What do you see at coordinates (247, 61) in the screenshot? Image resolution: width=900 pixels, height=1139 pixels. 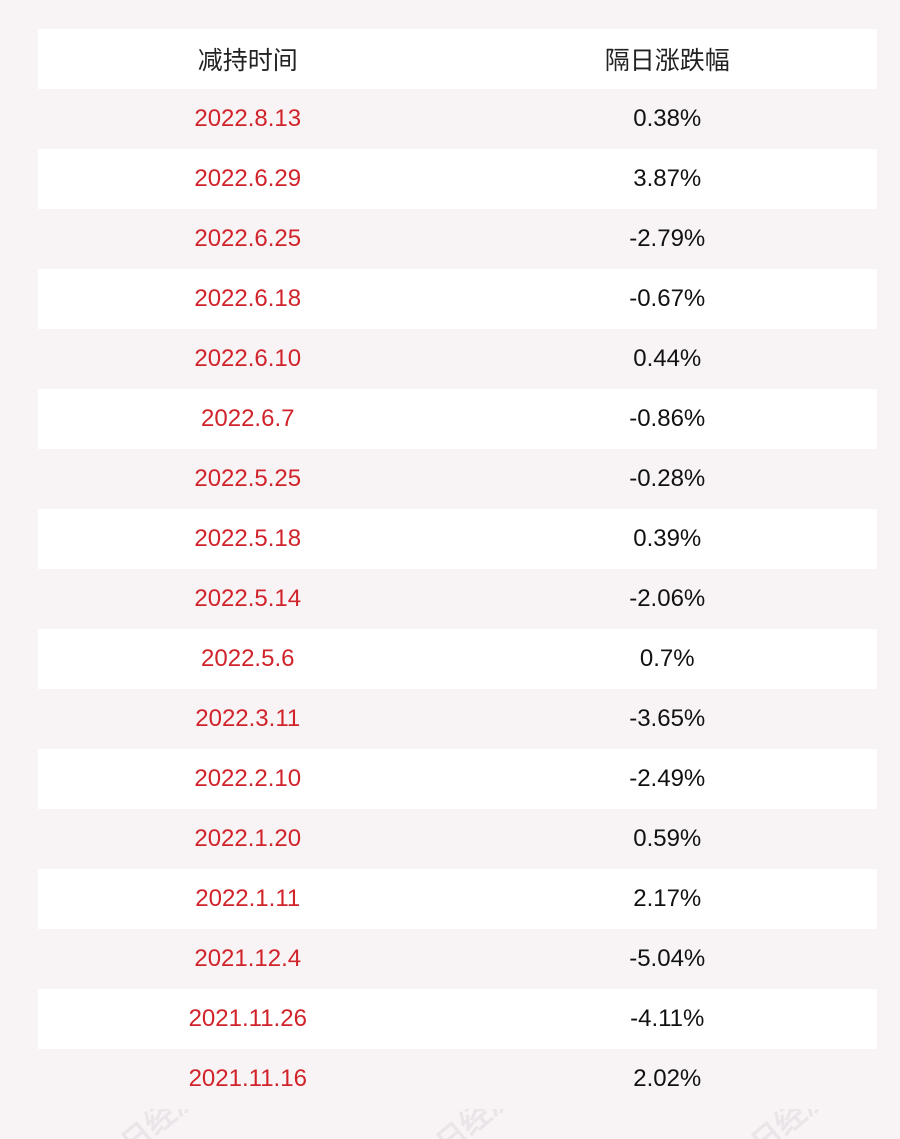 I see `header-date: 减持时间` at bounding box center [247, 61].